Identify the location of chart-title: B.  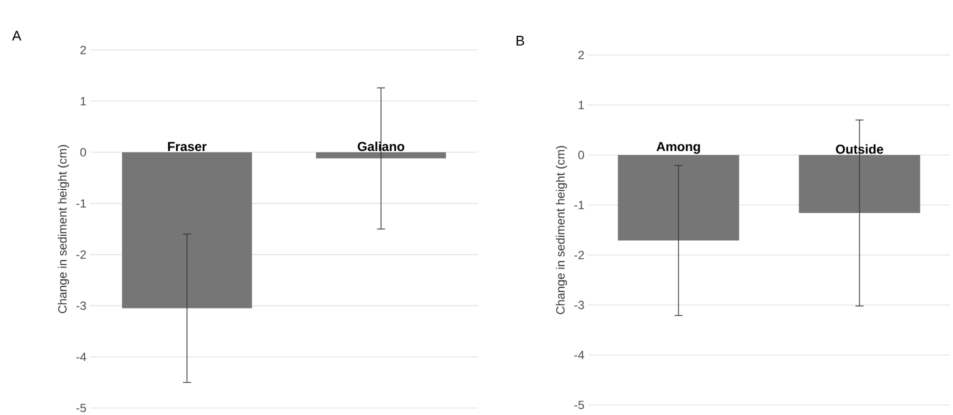
(520, 41).